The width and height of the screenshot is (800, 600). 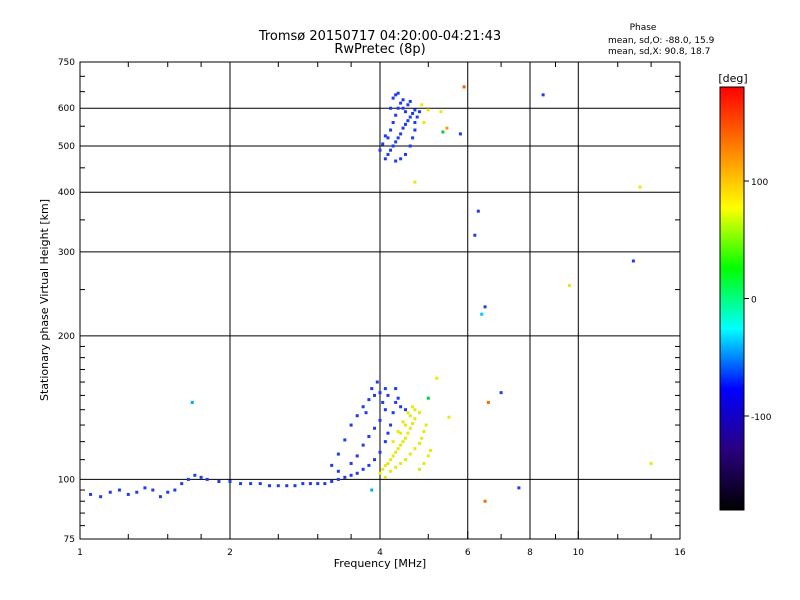 What do you see at coordinates (380, 553) in the screenshot?
I see `x-tick-label: 4` at bounding box center [380, 553].